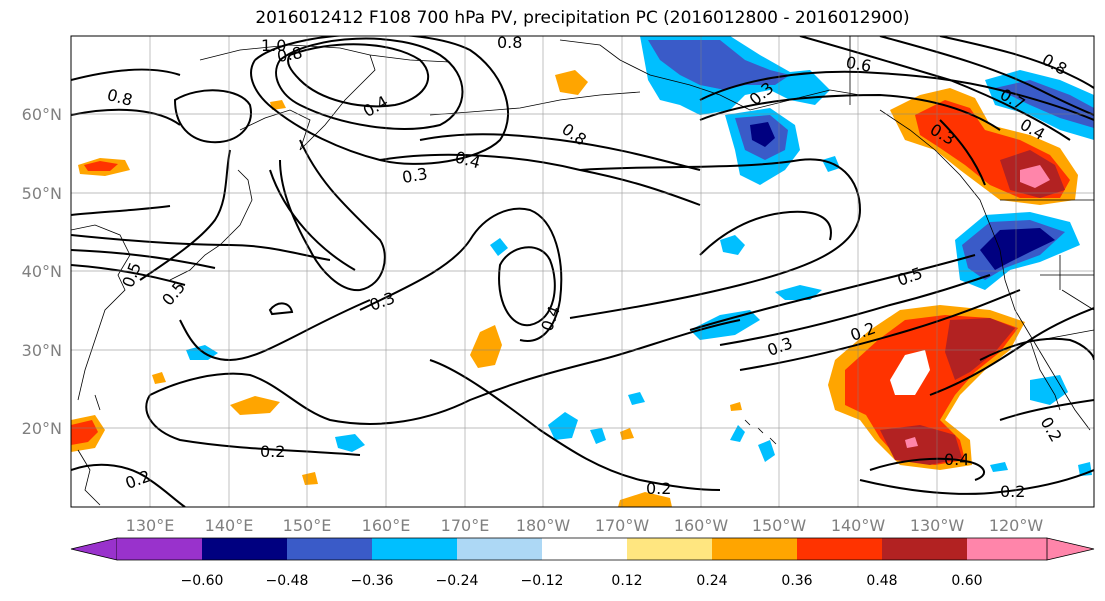 The height and width of the screenshot is (601, 1105). What do you see at coordinates (779, 525) in the screenshot?
I see `lon-tick-label: 150°W` at bounding box center [779, 525].